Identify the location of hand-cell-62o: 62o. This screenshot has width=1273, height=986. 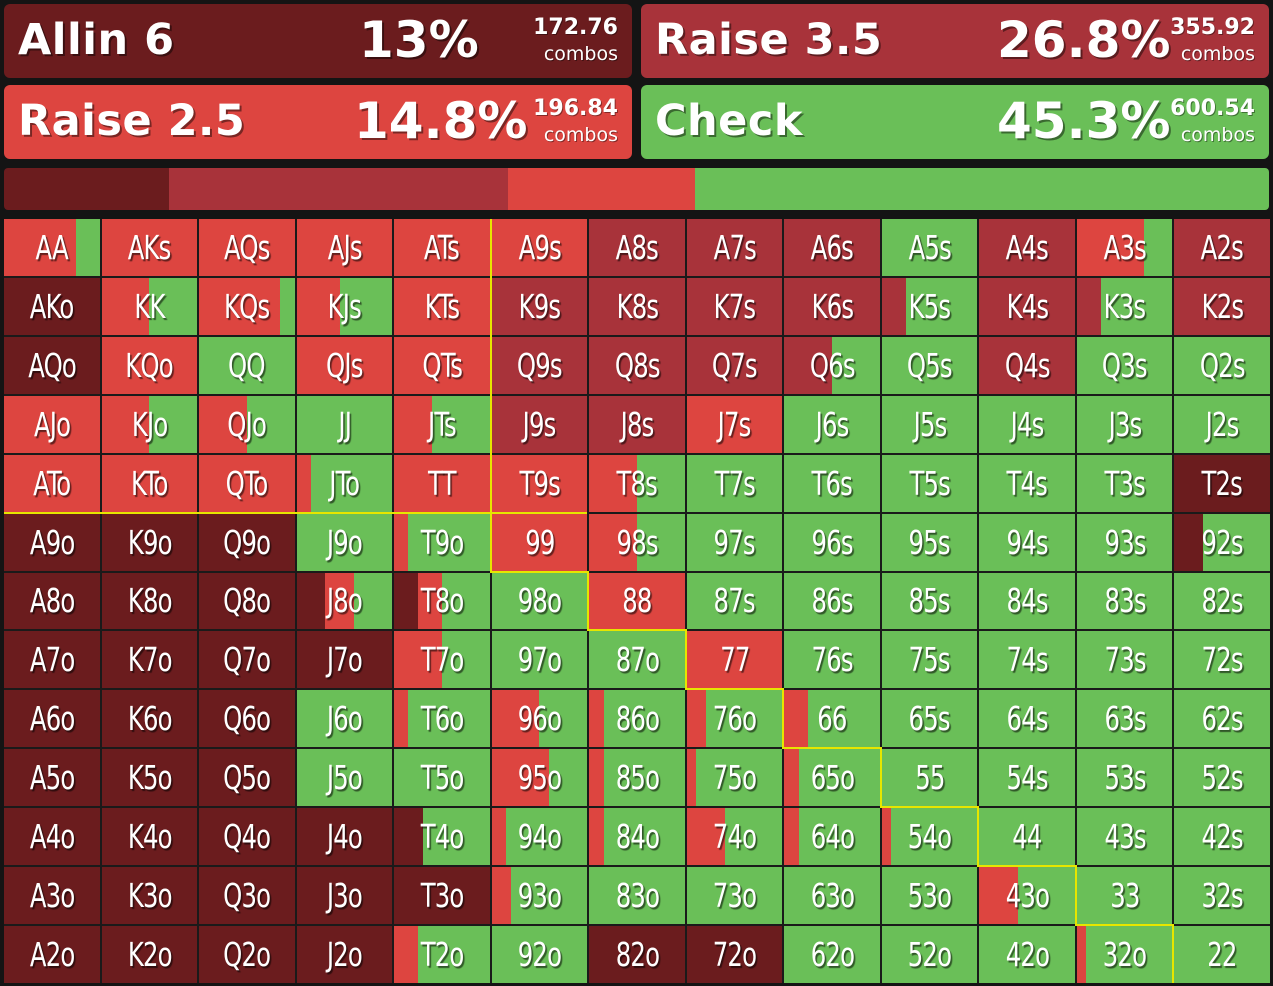
(832, 954).